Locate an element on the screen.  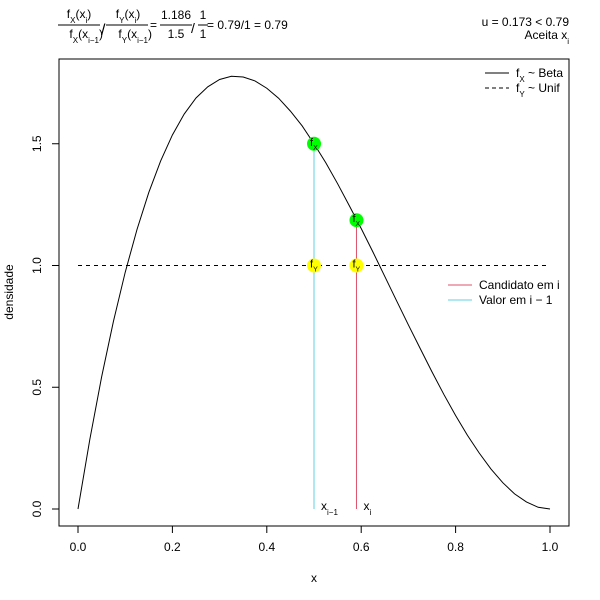
formula-den2-arg-sub: i−1 is located at coordinates (142, 40).